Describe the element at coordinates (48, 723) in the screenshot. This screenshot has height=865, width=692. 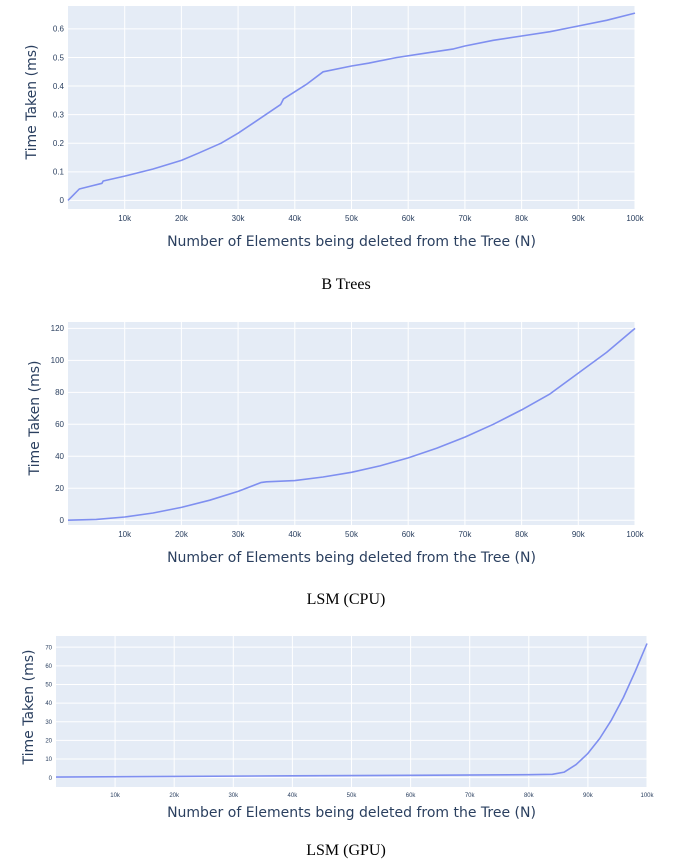
I see `y-tick-label: 30` at that location.